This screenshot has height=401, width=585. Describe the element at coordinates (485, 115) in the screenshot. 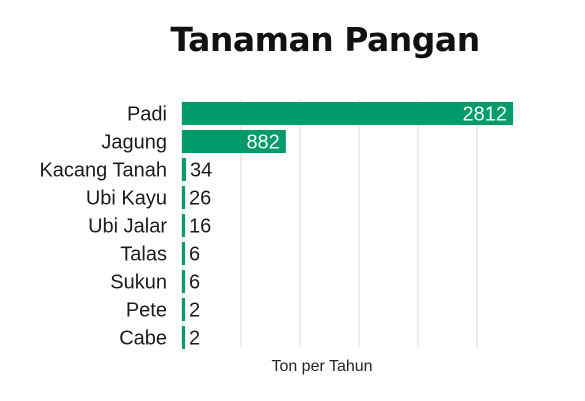

I see `value-label-padi: 2812` at that location.